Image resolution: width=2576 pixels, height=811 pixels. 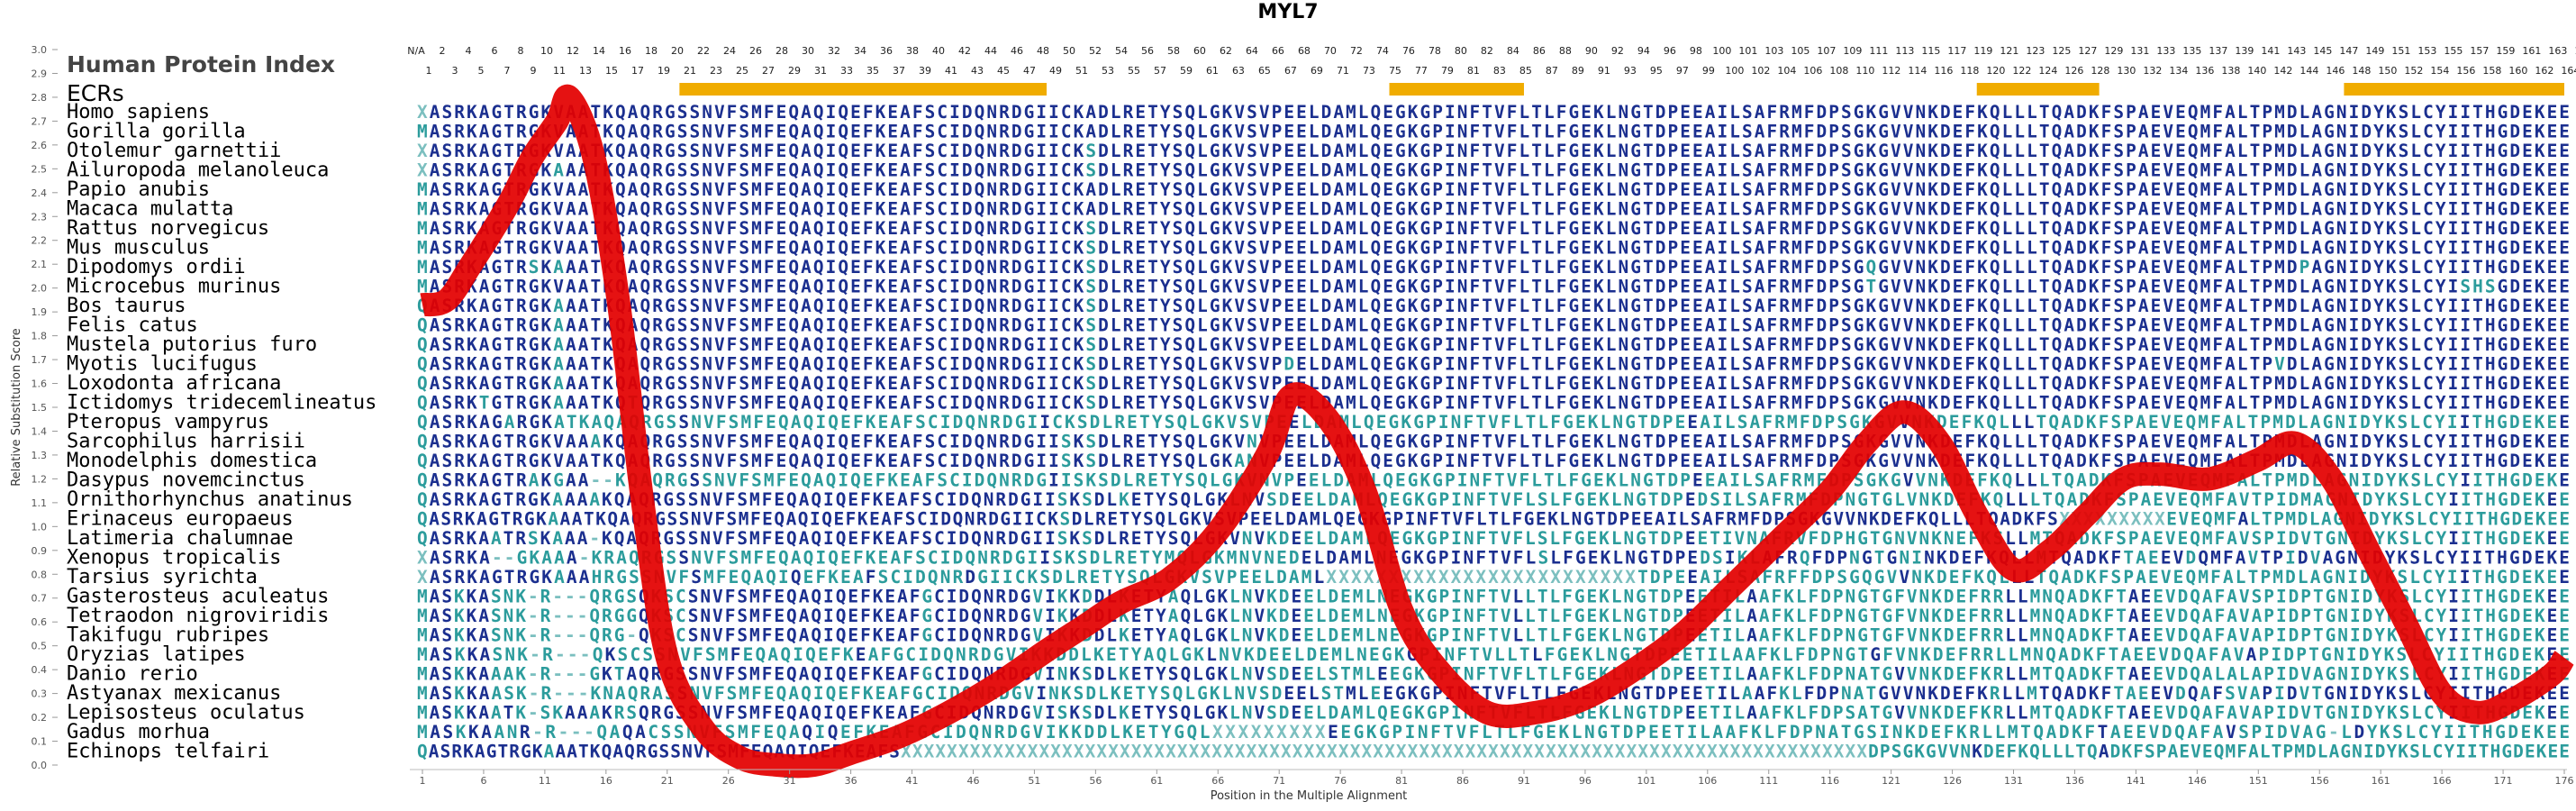 I want to click on sequence-segment: ELDAMLQEGKGPINFTVFLSLFGEKLNGTDP, so click(x=1493, y=538).